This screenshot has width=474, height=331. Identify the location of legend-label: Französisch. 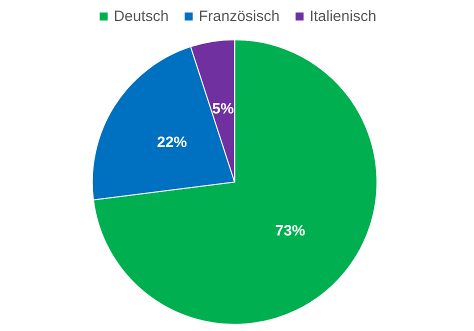
(239, 16).